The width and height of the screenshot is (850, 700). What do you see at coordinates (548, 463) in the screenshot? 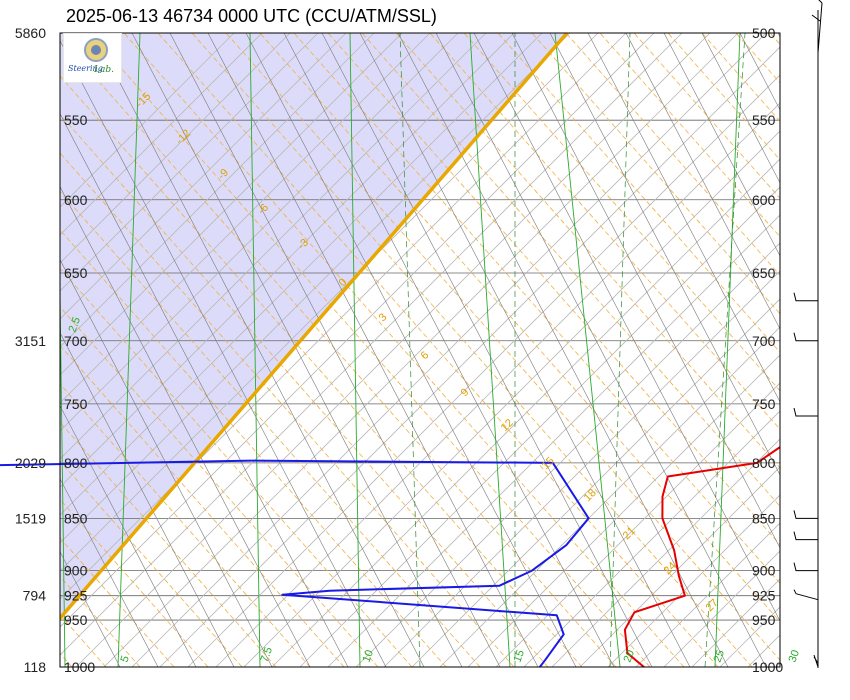
I see `dry-adiabat-label: 15` at bounding box center [548, 463].